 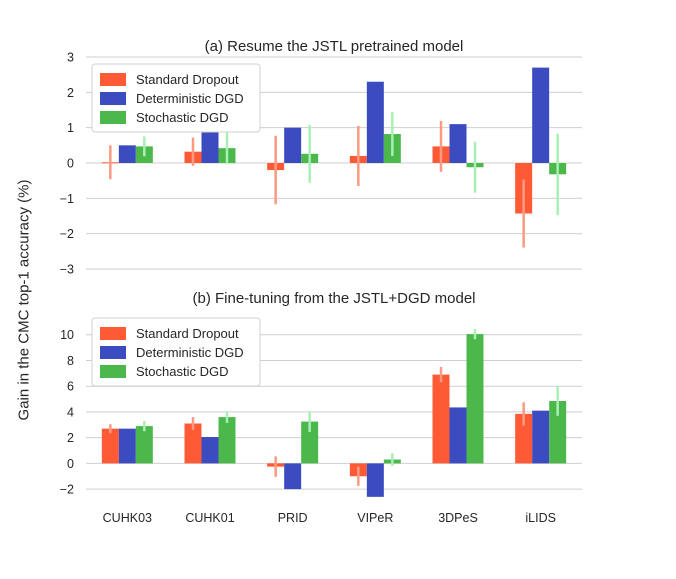 I want to click on x-tick-label: 3DPeS, so click(x=458, y=518).